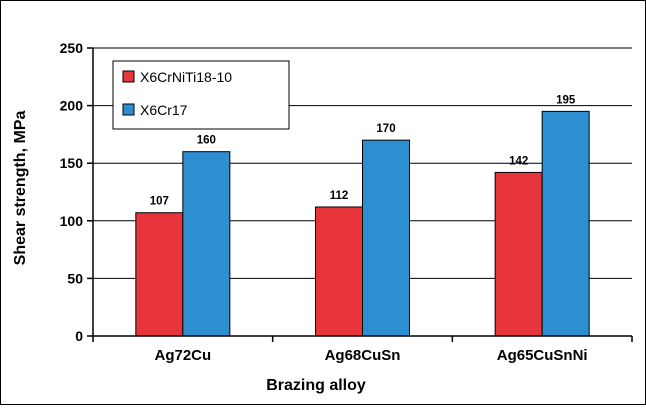  Describe the element at coordinates (316, 385) in the screenshot. I see `x-axis-label: Brazing alloy` at that location.